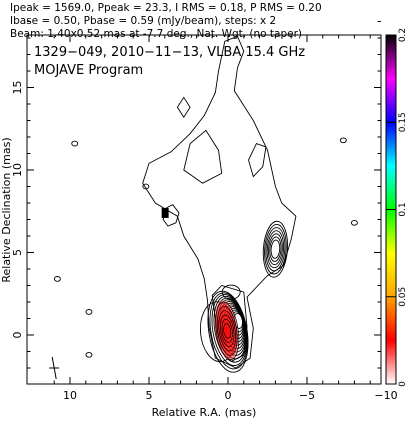  What do you see at coordinates (257, 160) in the screenshot?
I see `jet-right-contour` at bounding box center [257, 160].